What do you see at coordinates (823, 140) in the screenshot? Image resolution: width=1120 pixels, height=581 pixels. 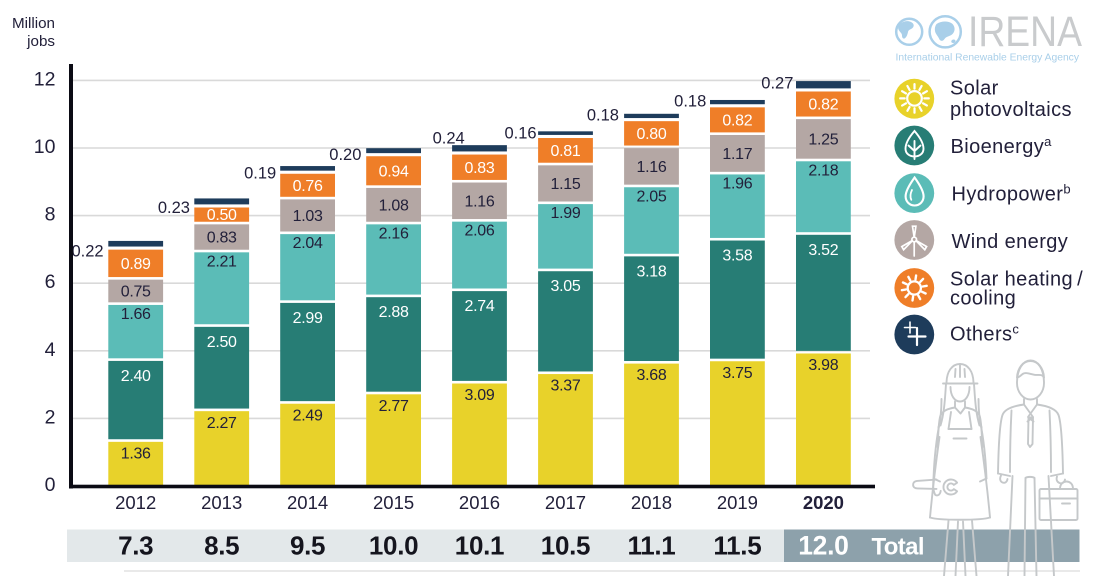 I see `svg-text: 1.25` at bounding box center [823, 140].